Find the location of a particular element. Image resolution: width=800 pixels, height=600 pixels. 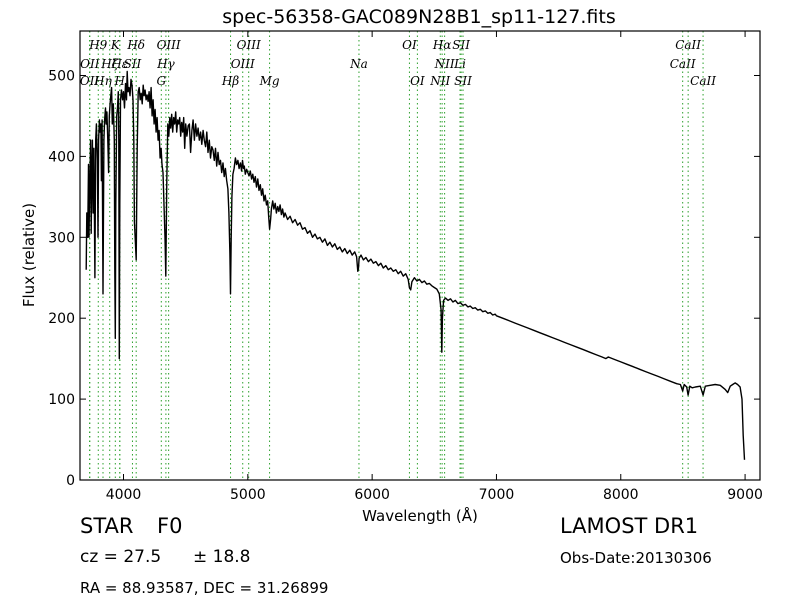

coordinates: RA = 88.93587, DEC = 31.26899 is located at coordinates (204, 588).